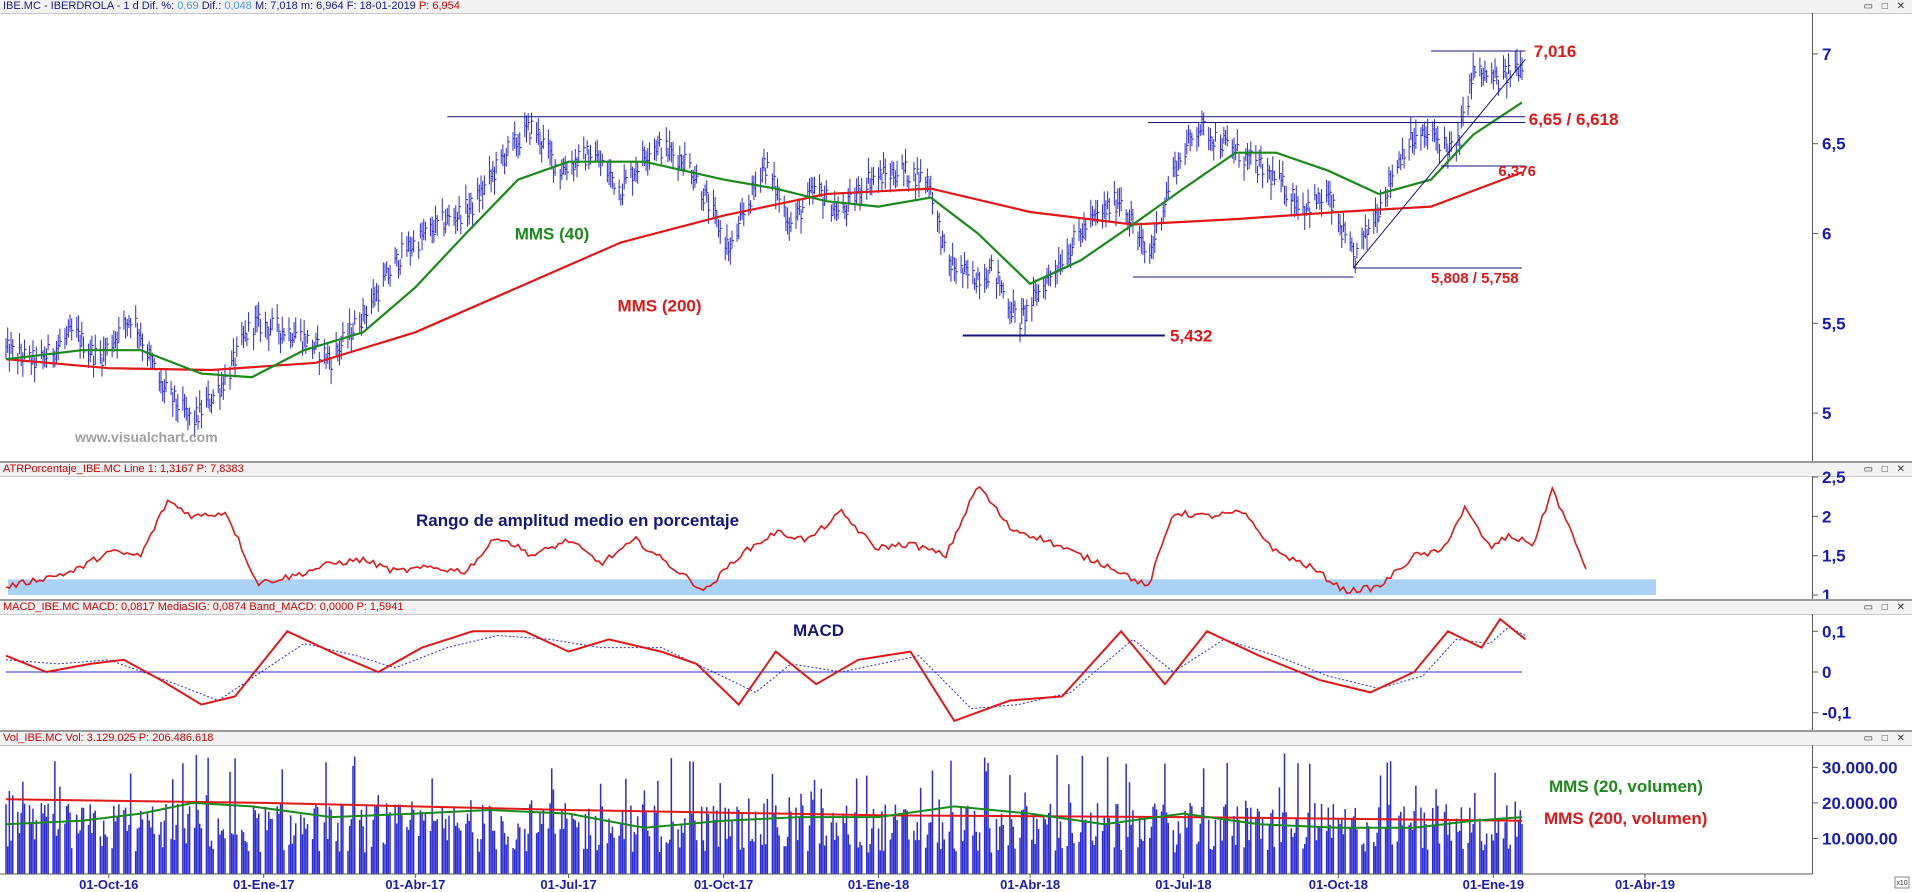 The image size is (1912, 892). I want to click on price-y-tick-label: 7, so click(1826, 54).